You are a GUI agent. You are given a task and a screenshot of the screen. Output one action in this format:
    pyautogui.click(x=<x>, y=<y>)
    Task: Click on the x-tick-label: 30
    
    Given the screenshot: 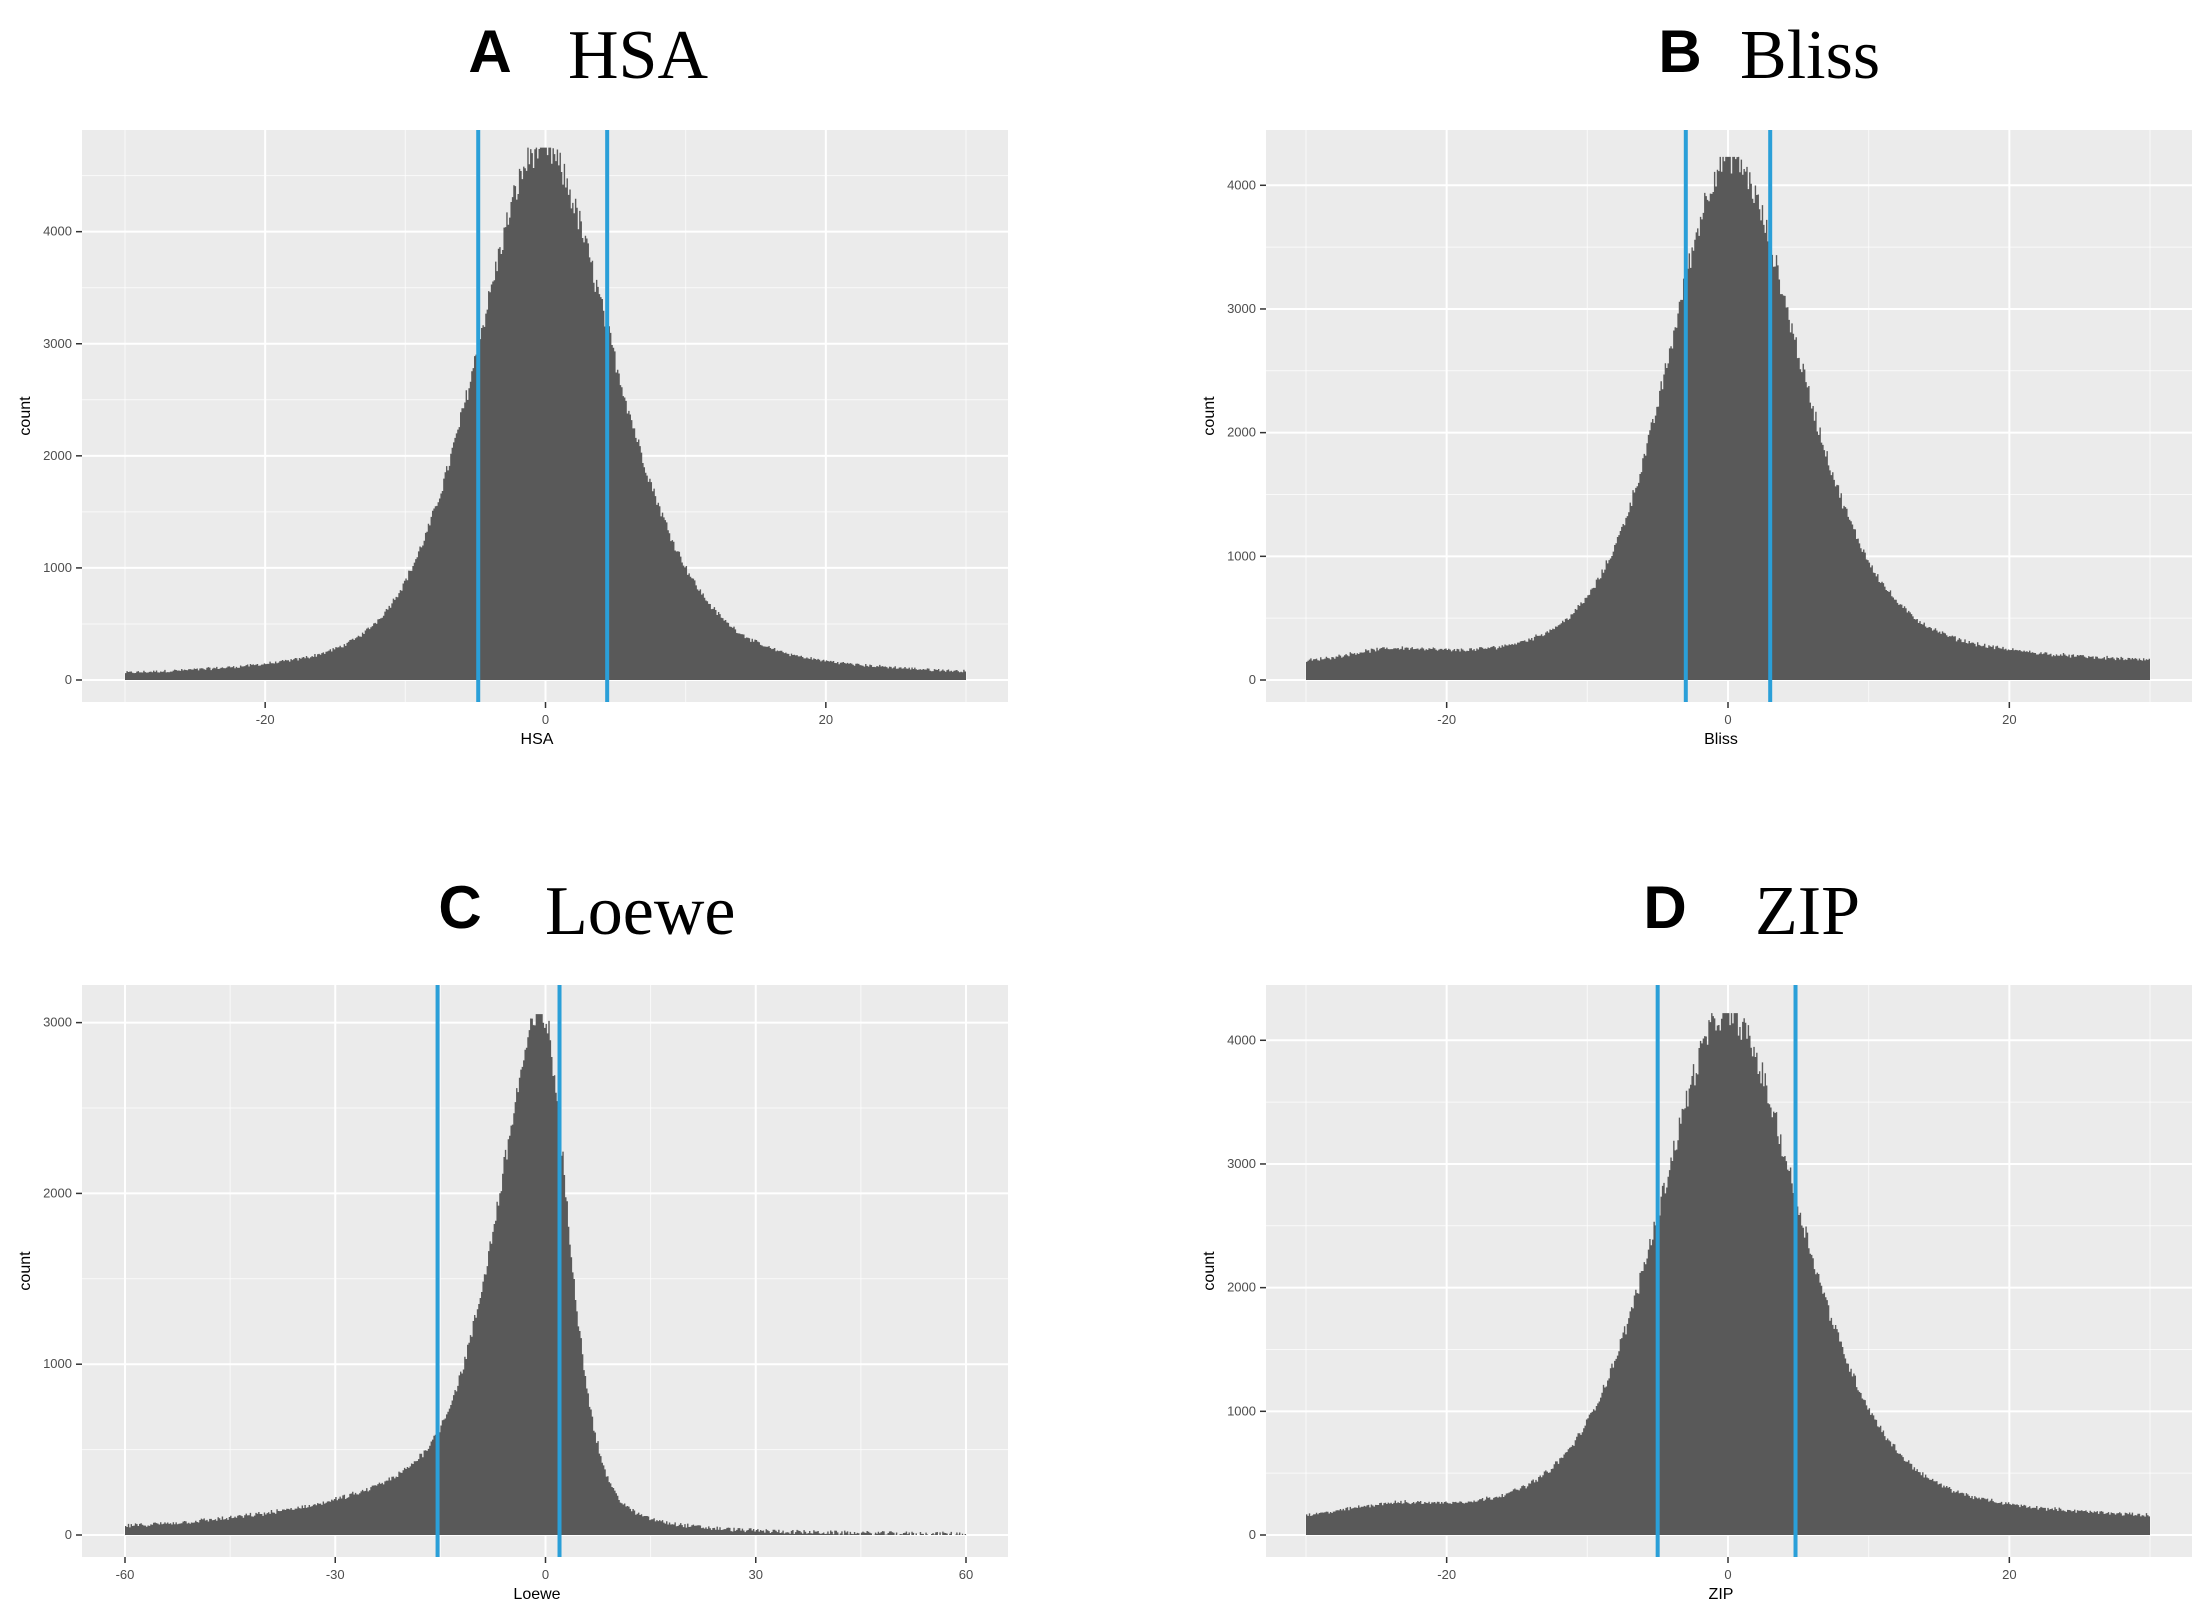 What is the action you would take?
    pyautogui.click(x=756, y=1574)
    